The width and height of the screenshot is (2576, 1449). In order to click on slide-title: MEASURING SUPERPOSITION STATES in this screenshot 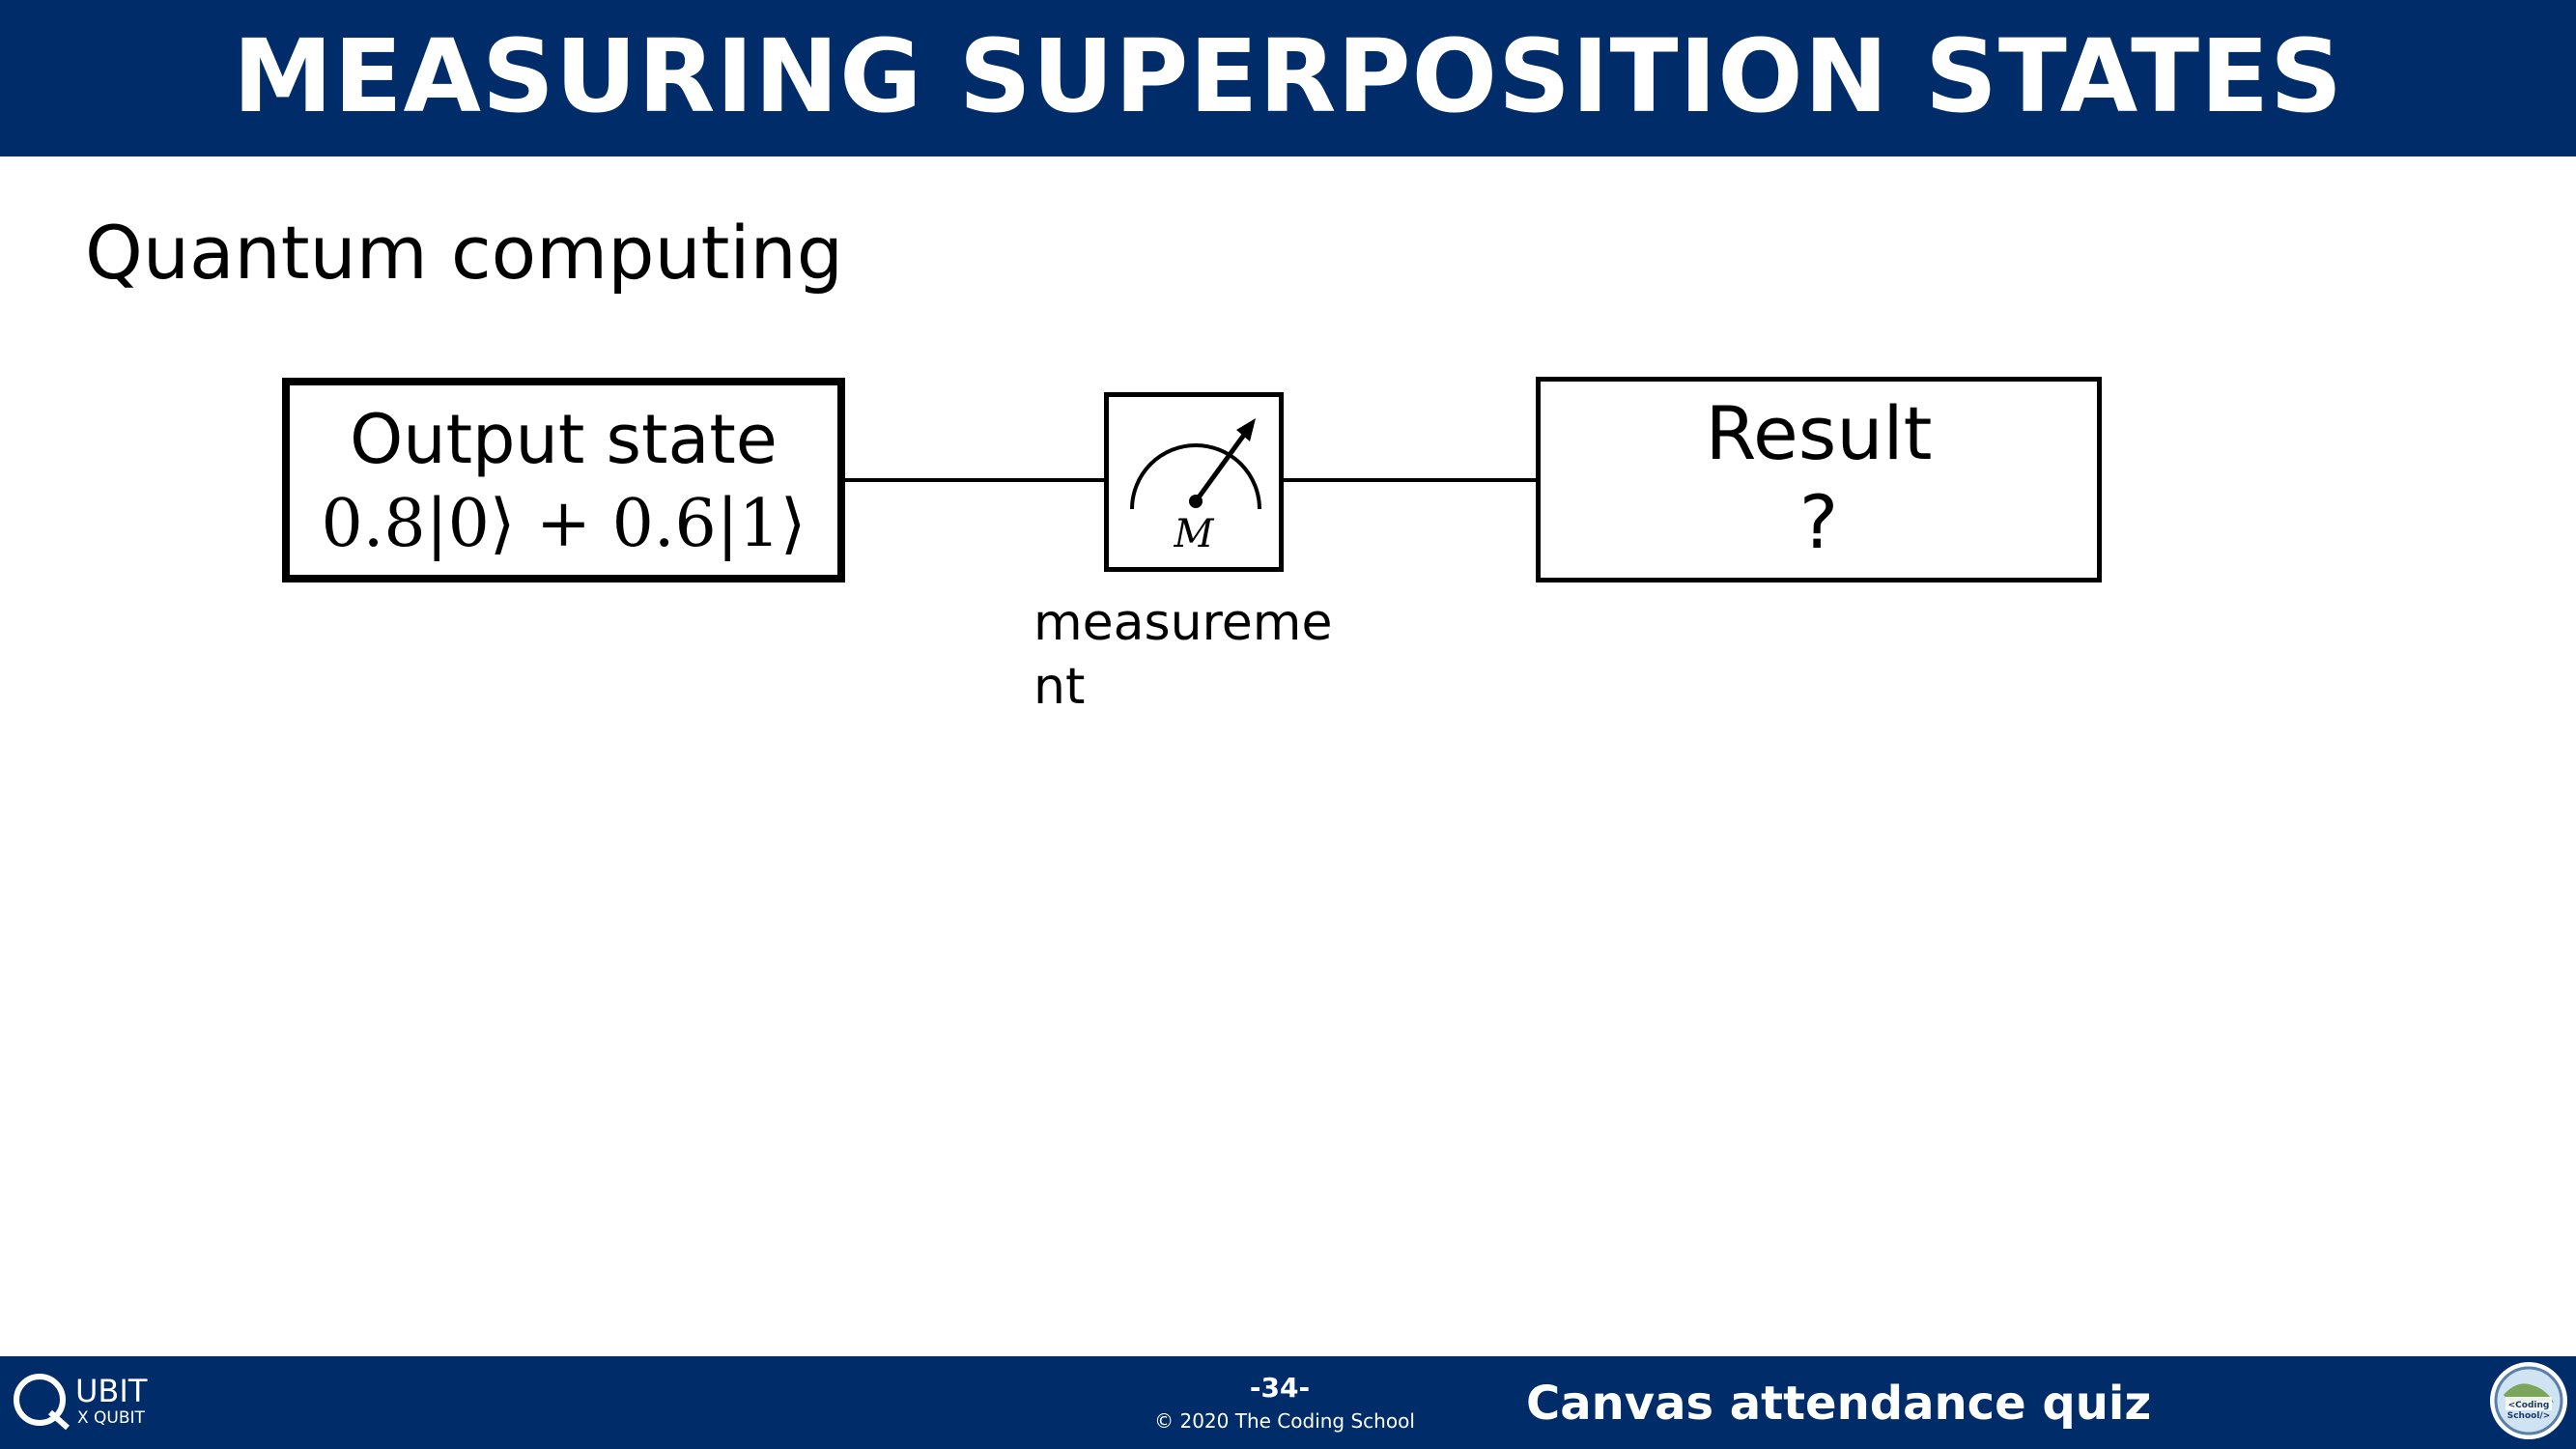, I will do `click(1288, 76)`.